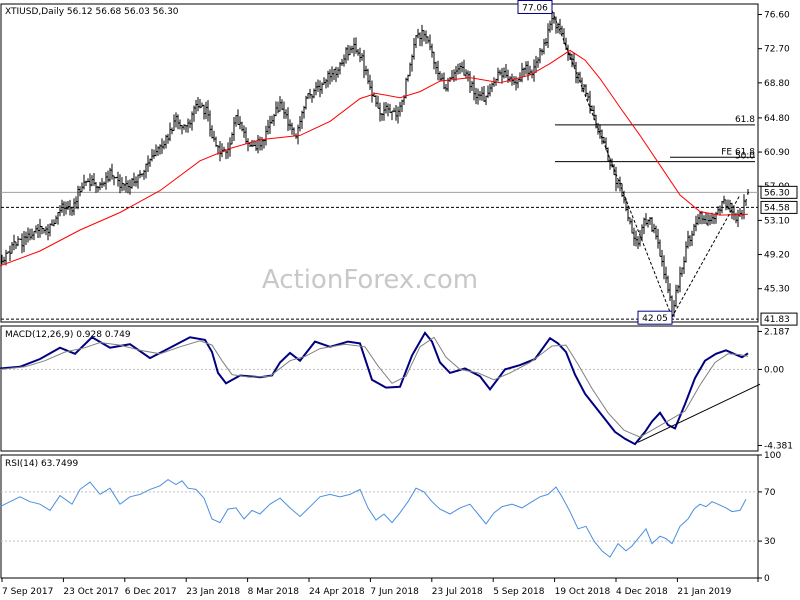  Describe the element at coordinates (772, 456) in the screenshot. I see `rsi-y-tick: 100` at that location.